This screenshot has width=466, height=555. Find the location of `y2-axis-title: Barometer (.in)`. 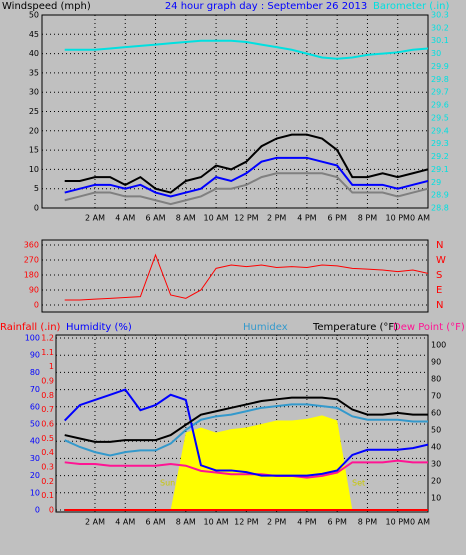

y2-axis-title: Barometer (.in) is located at coordinates (411, 6).